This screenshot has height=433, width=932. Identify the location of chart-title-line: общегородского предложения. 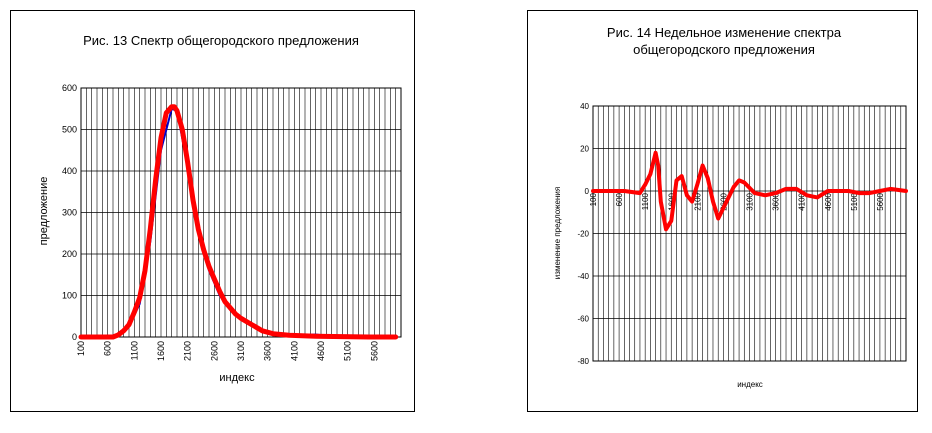
(724, 49).